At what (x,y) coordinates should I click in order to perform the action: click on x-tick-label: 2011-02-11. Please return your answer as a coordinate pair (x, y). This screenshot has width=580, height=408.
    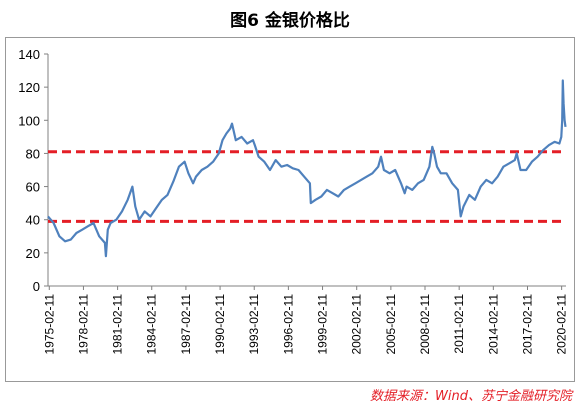
    Looking at the image, I should click on (459, 324).